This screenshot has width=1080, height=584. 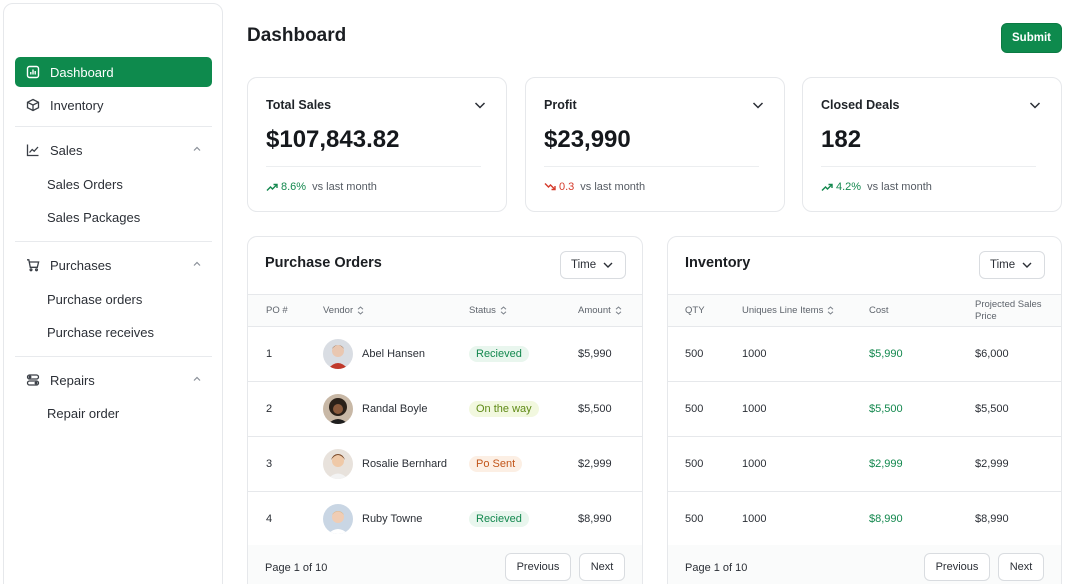 I want to click on table-row: 500 1000 $5,500 $5,500, so click(x=864, y=409).